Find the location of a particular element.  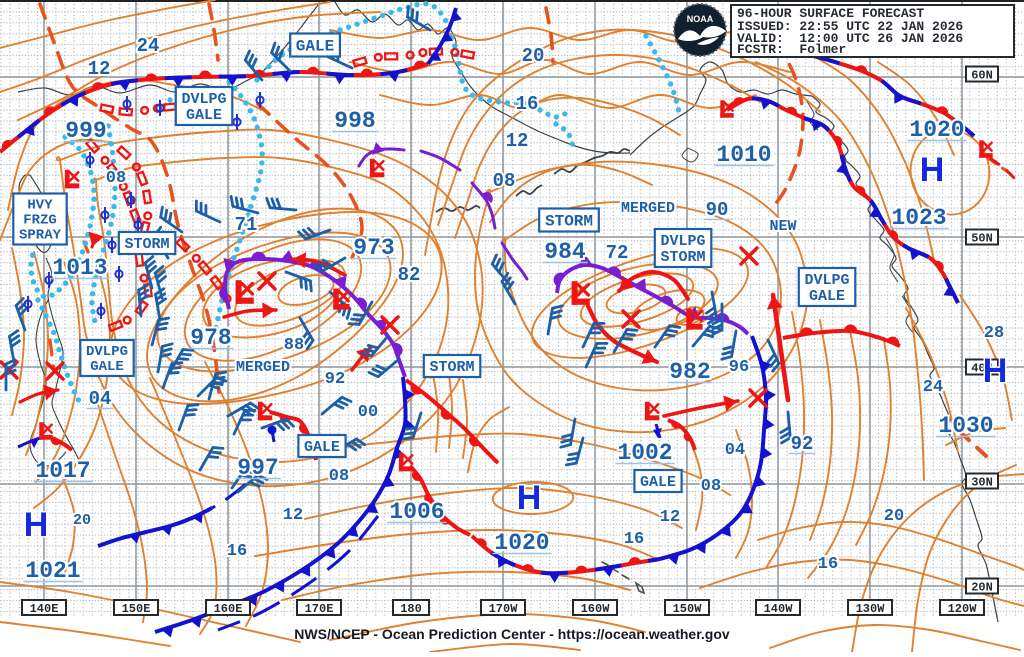

svg-text: 150W is located at coordinates (688, 609).